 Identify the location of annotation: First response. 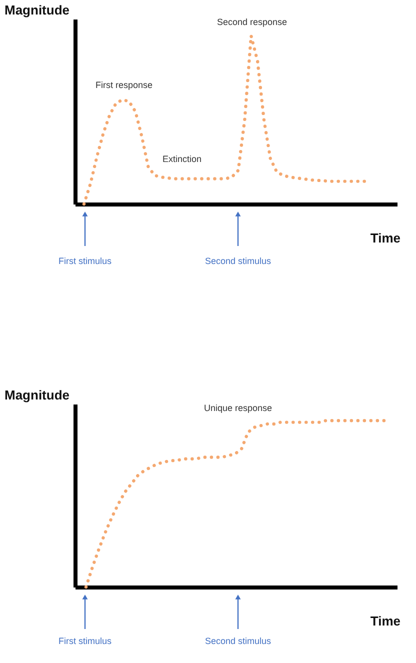
(124, 85).